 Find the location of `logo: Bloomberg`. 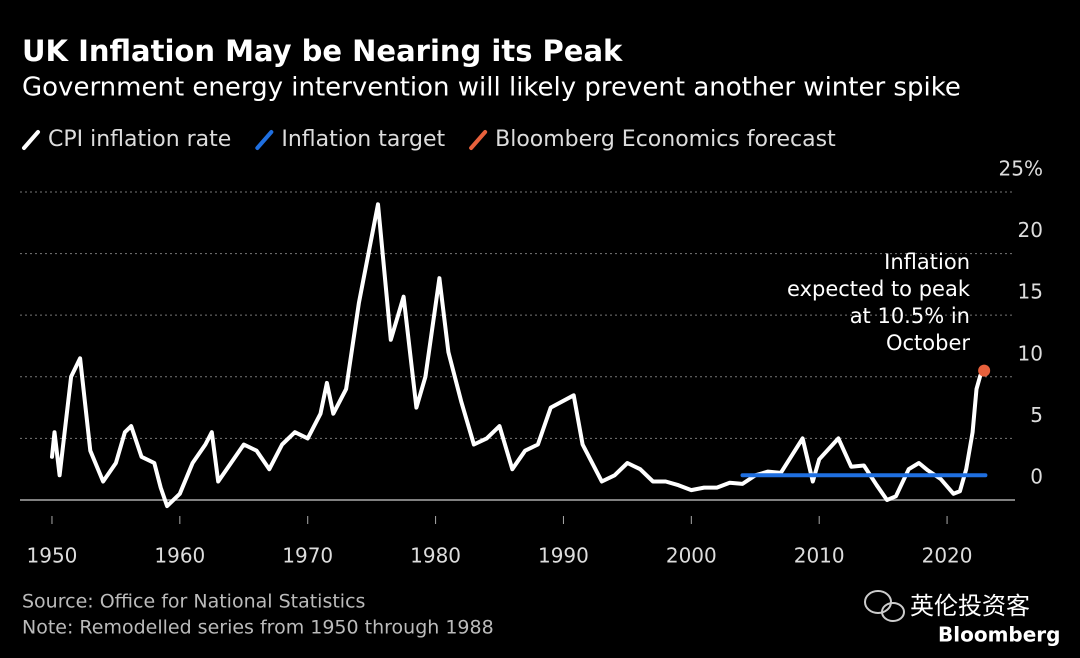

logo: Bloomberg is located at coordinates (999, 635).